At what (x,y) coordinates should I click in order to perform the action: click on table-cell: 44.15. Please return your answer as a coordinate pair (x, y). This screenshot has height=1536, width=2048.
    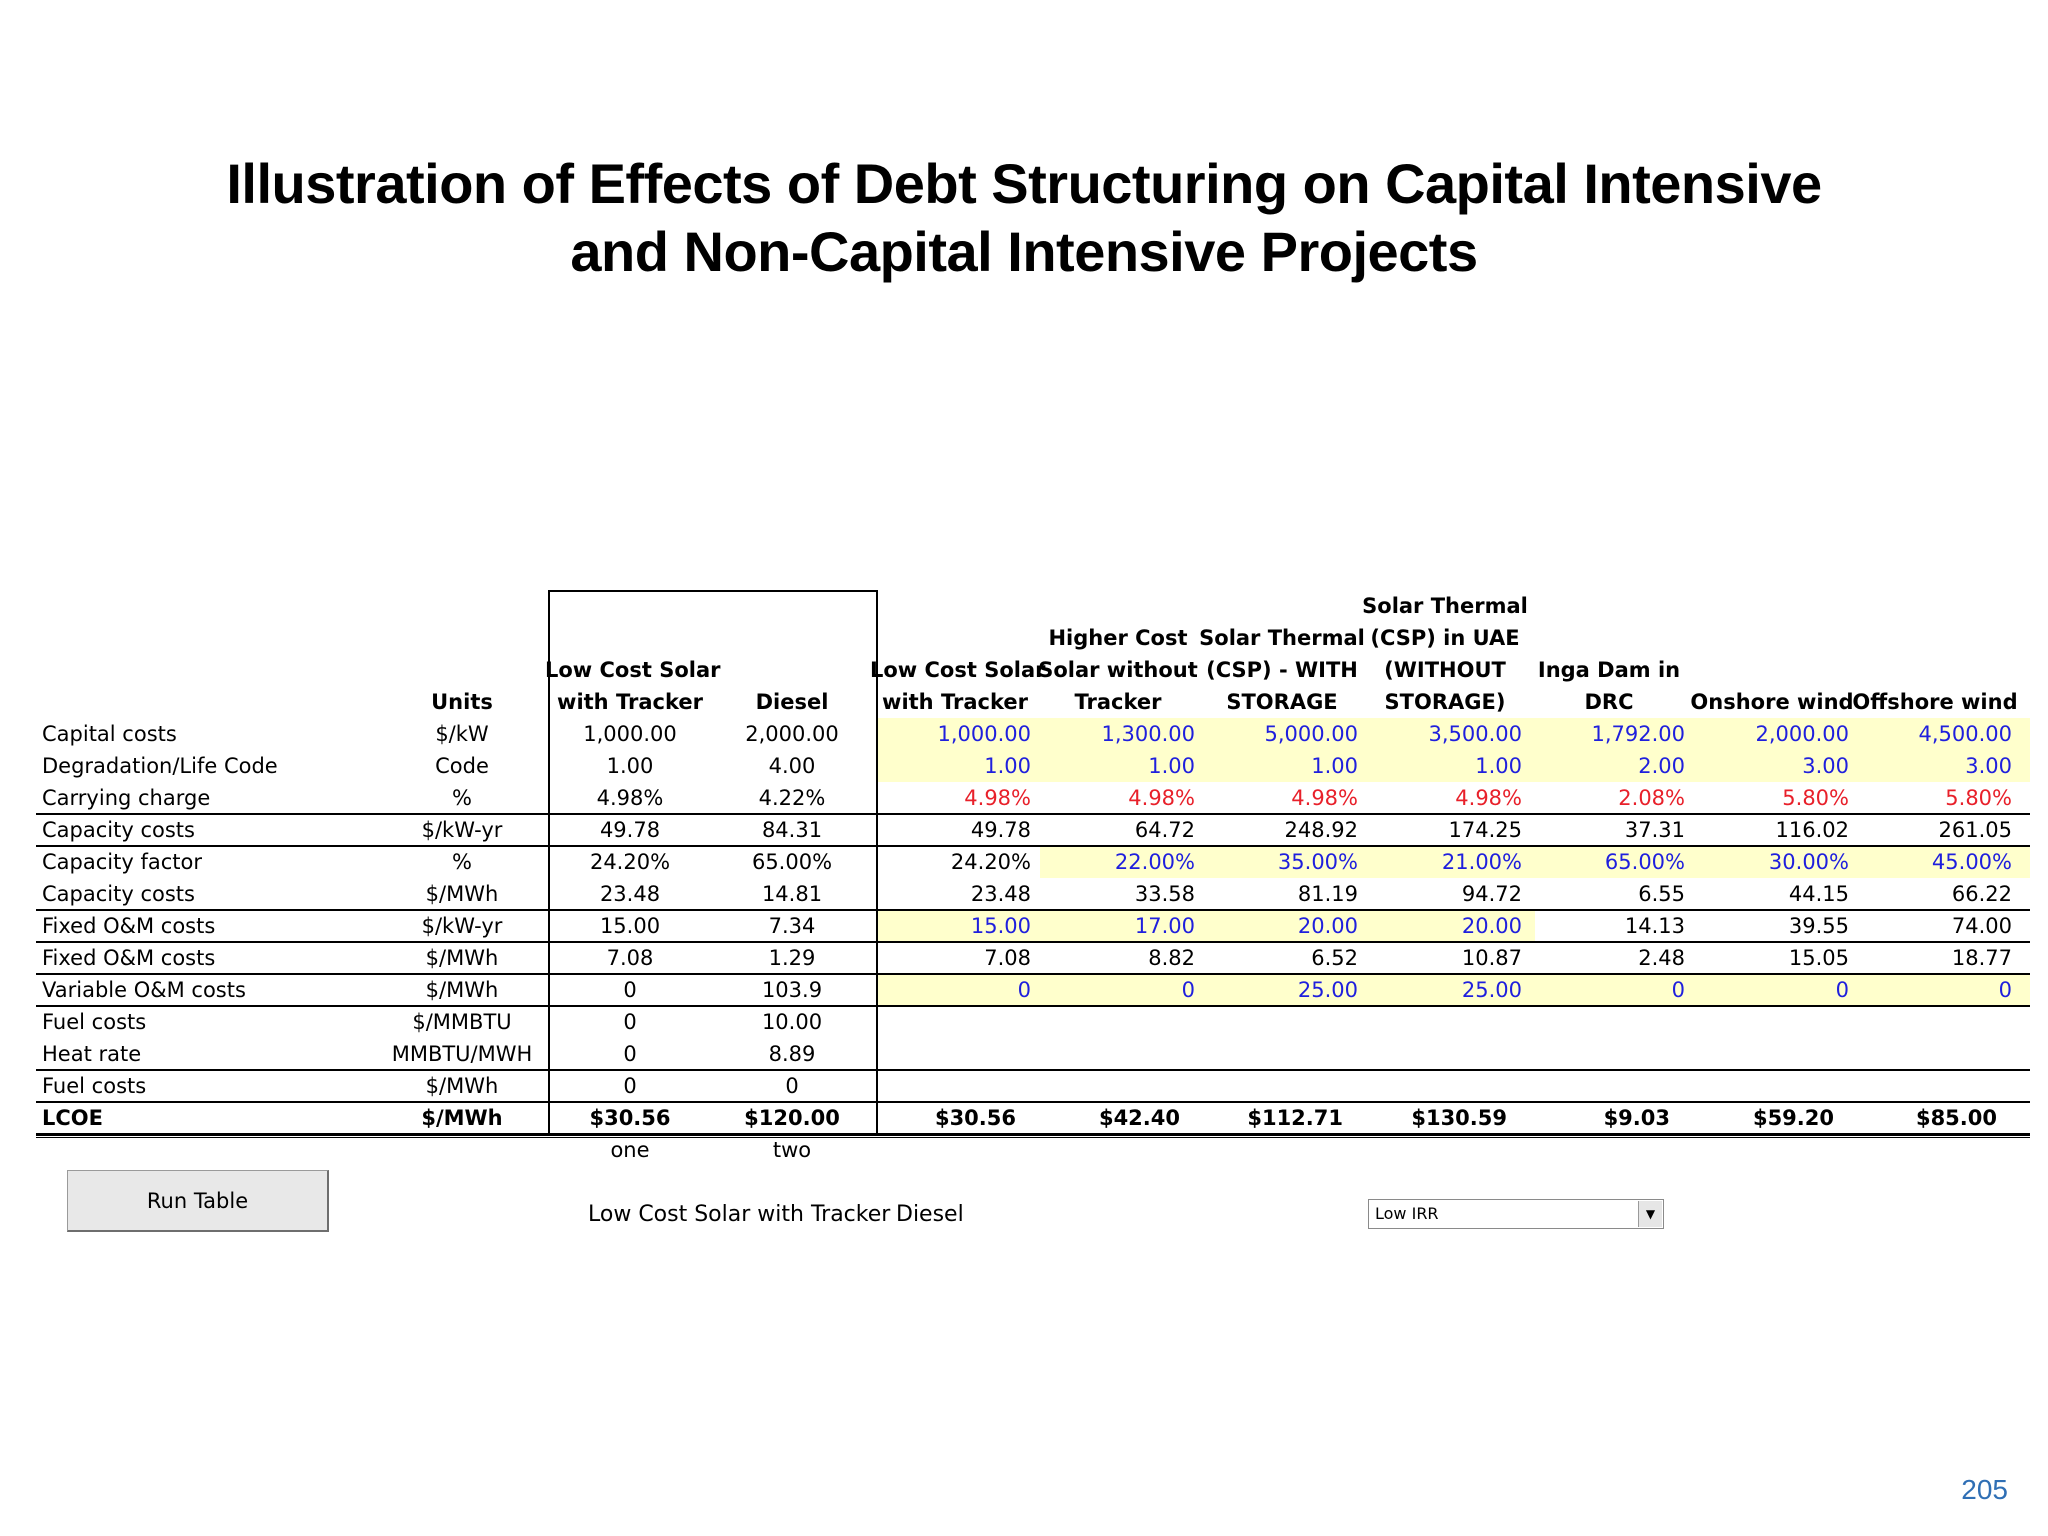
    Looking at the image, I should click on (1818, 894).